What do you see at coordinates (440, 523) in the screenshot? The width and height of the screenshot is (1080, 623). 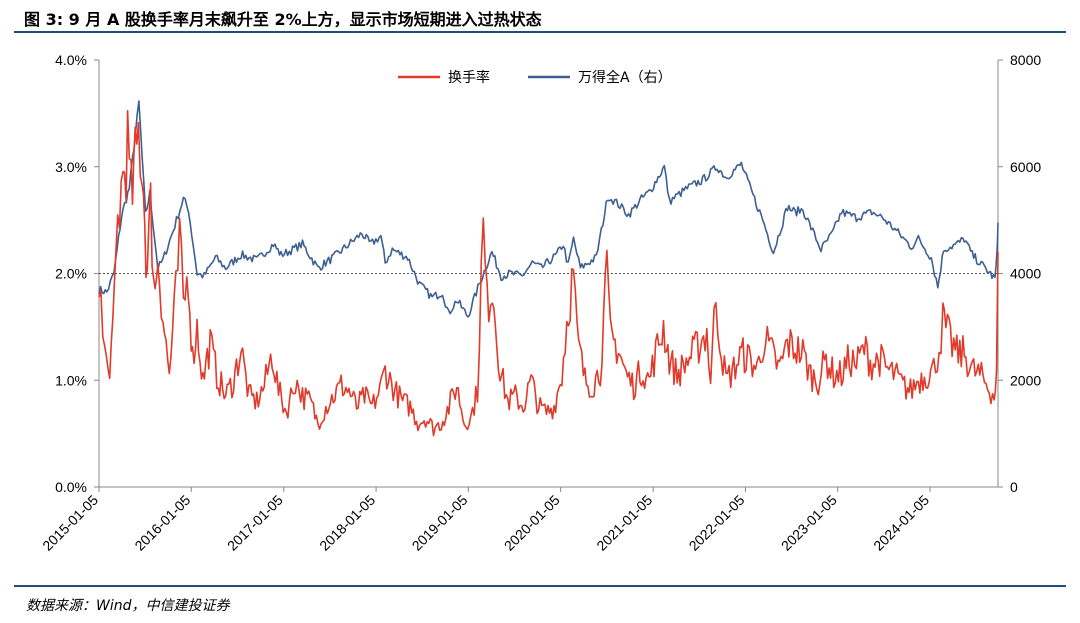 I see `x-tick-label: 2019-01-05` at bounding box center [440, 523].